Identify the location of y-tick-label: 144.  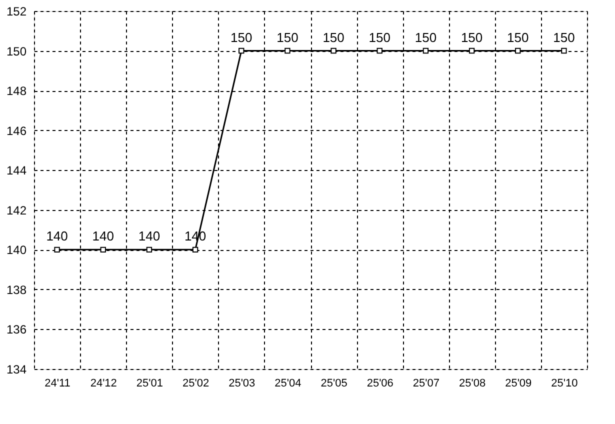
(16, 171).